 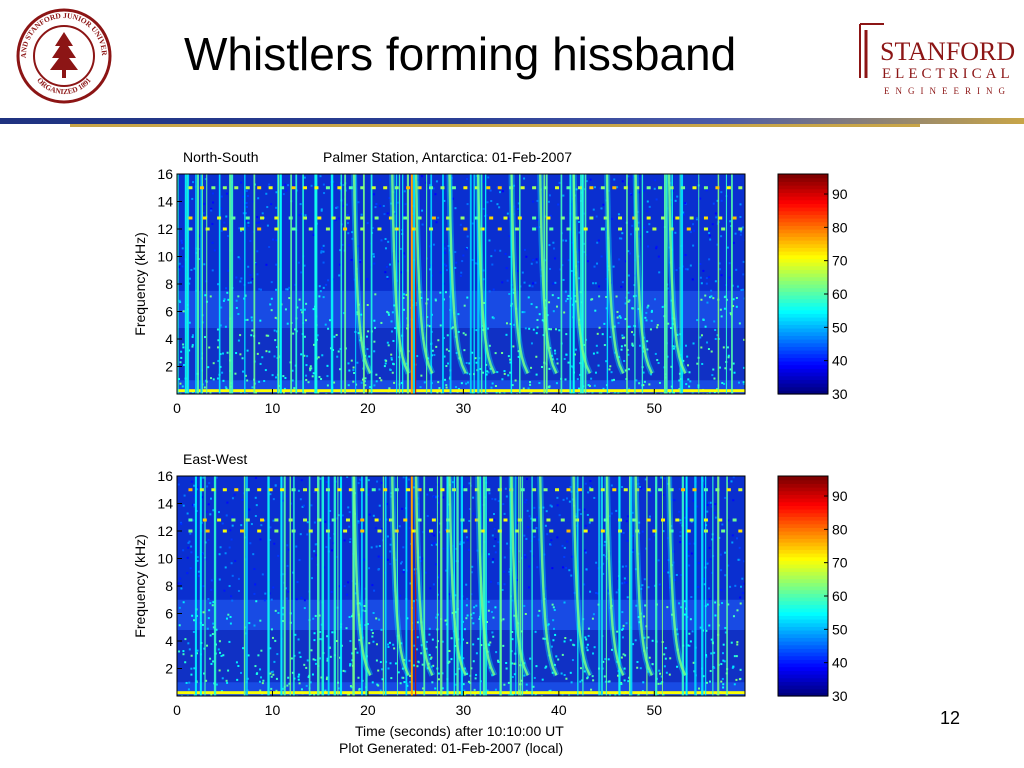 What do you see at coordinates (165, 257) in the screenshot?
I see `y-tick-label: 10` at bounding box center [165, 257].